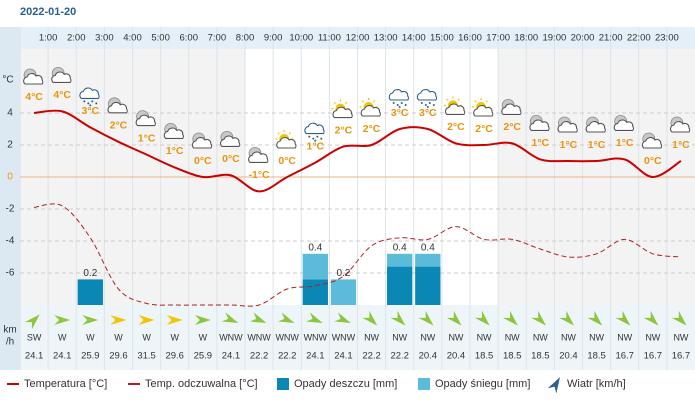  What do you see at coordinates (442, 38) in the screenshot?
I see `hour-label: 15:00` at bounding box center [442, 38].